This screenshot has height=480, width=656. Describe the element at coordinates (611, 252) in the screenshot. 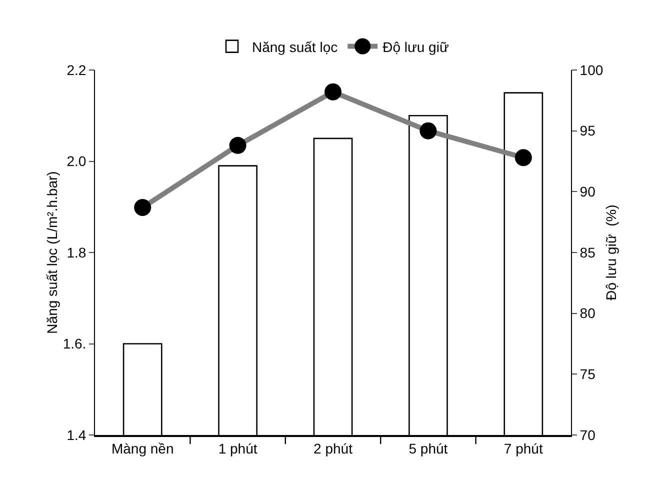

I see `y2-axis-title: Độ lưu giữ (%)` at that location.